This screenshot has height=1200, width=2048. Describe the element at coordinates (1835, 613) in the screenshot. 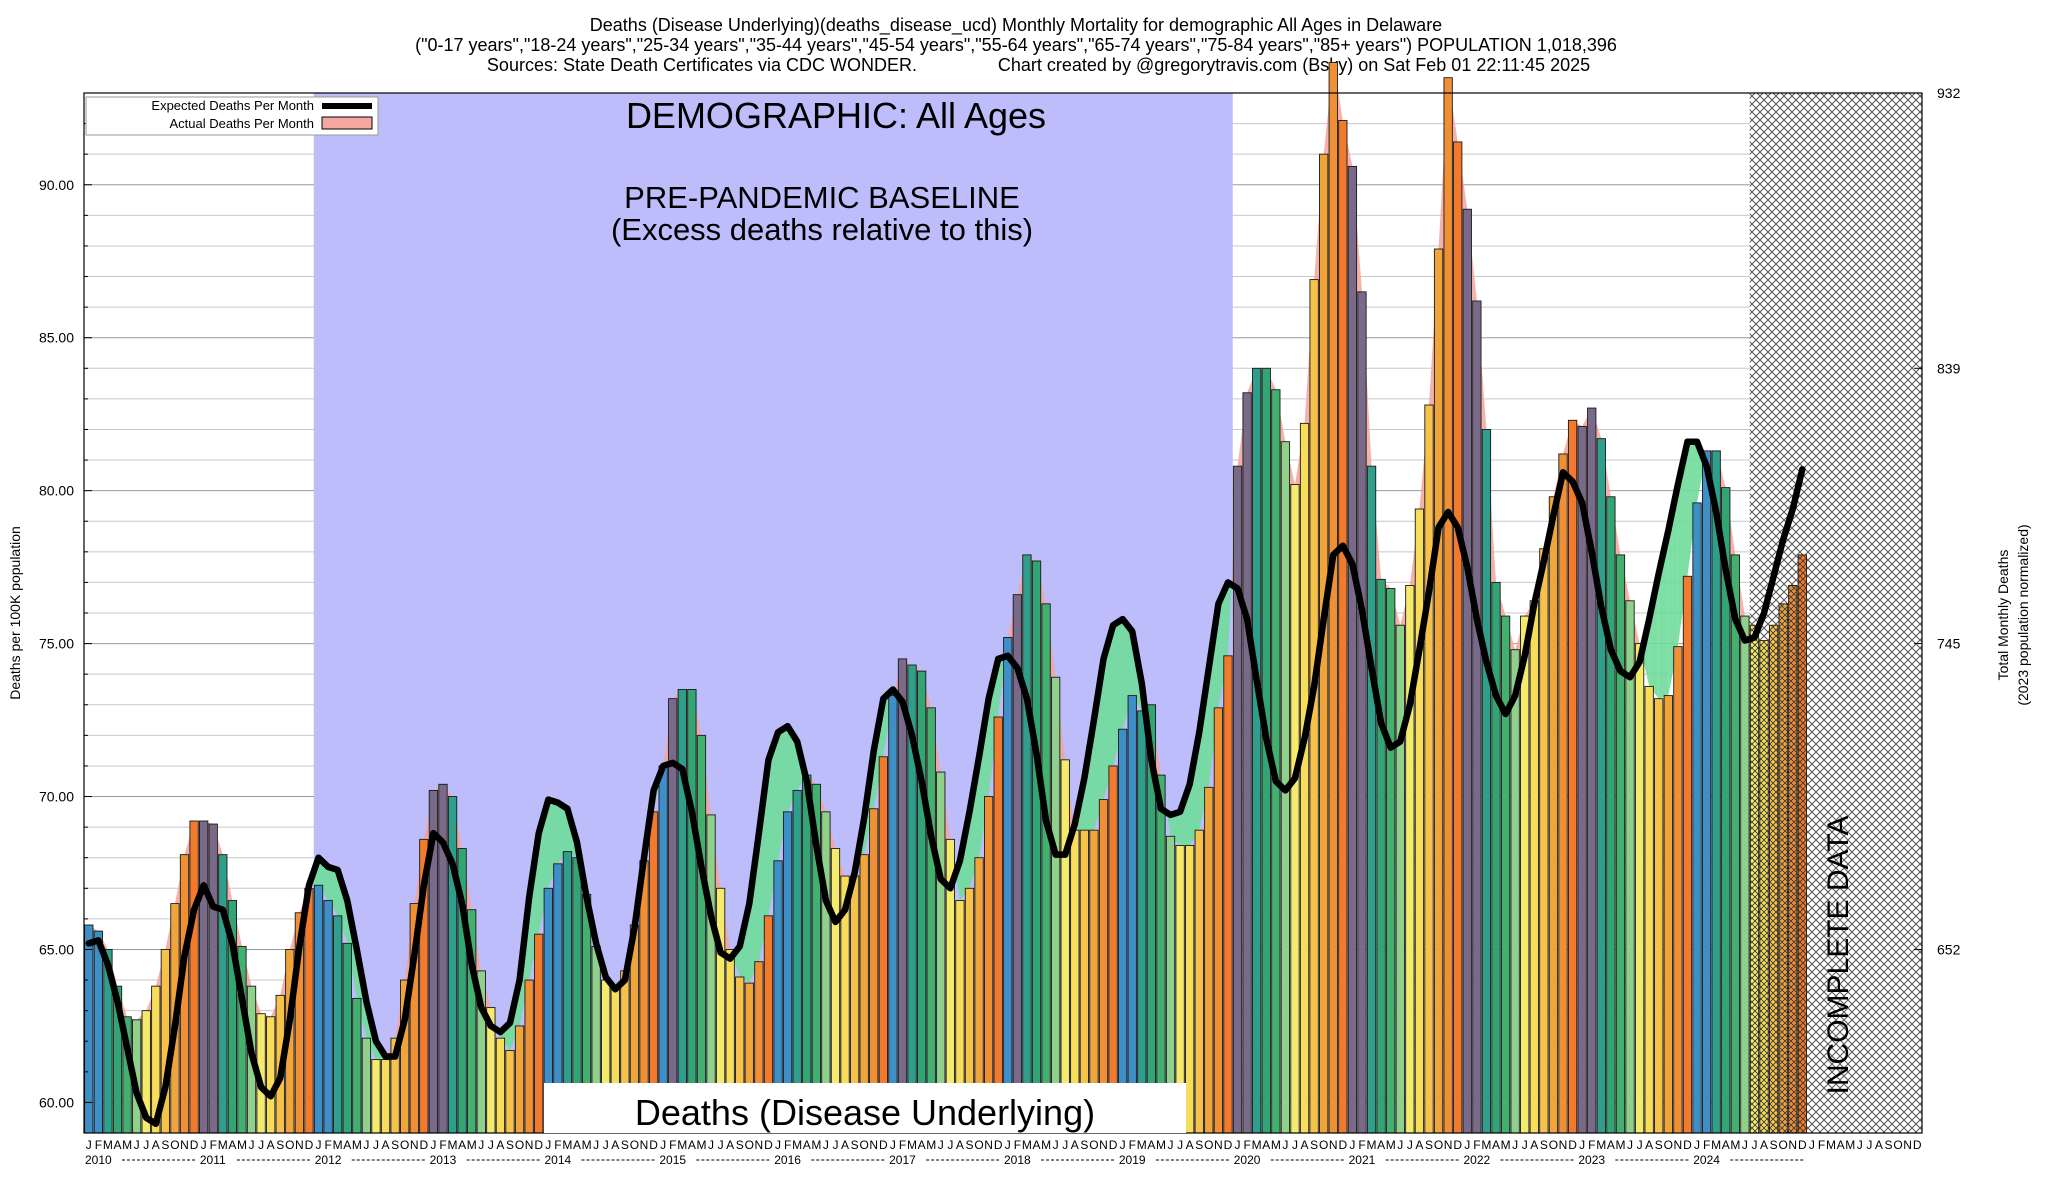

I see `incomplete-data-region` at that location.